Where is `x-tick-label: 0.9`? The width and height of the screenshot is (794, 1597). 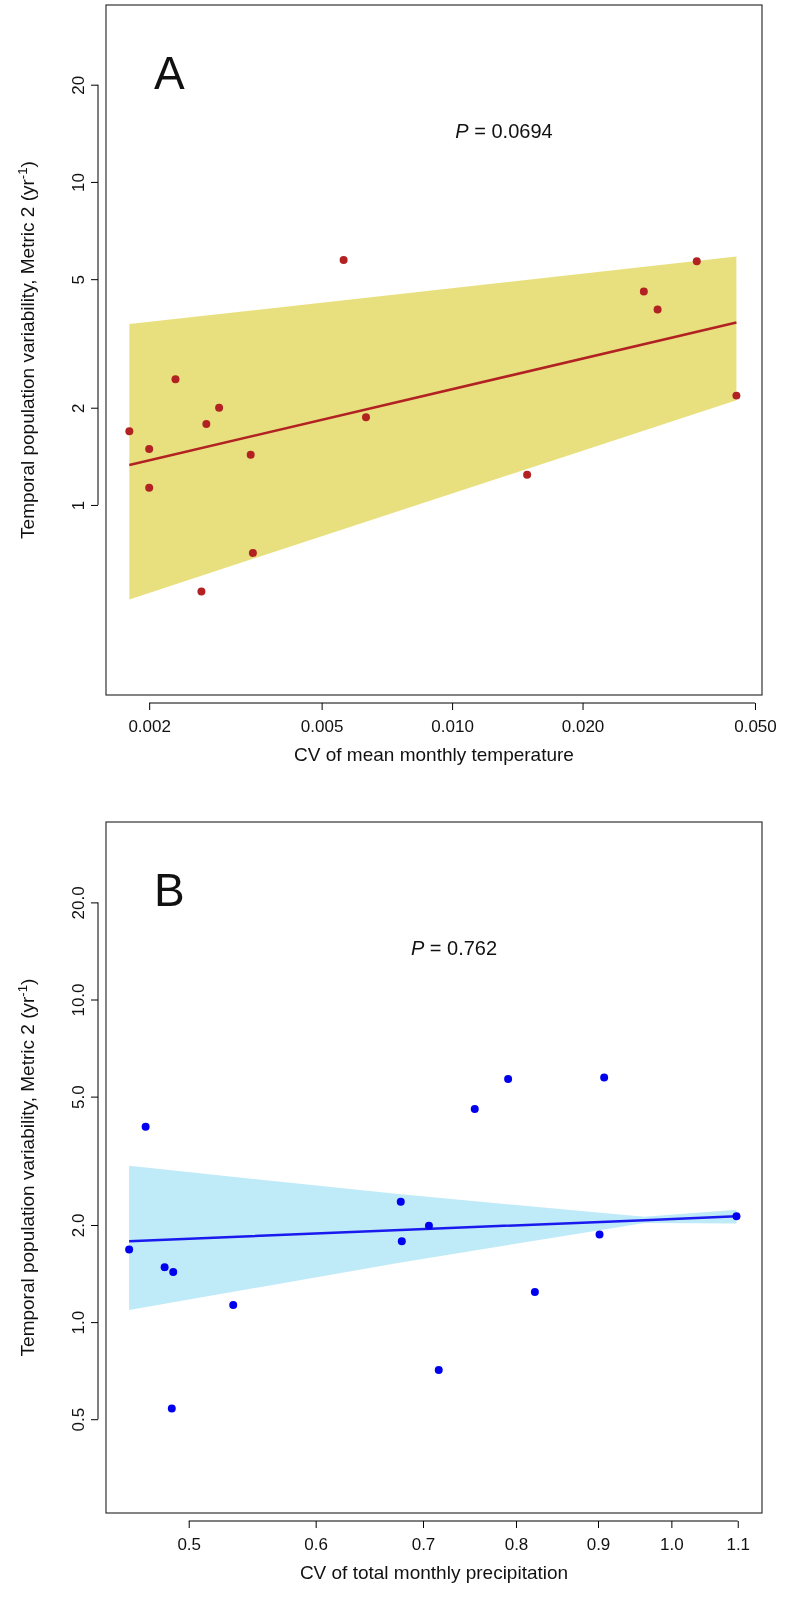 x-tick-label: 0.9 is located at coordinates (598, 1544).